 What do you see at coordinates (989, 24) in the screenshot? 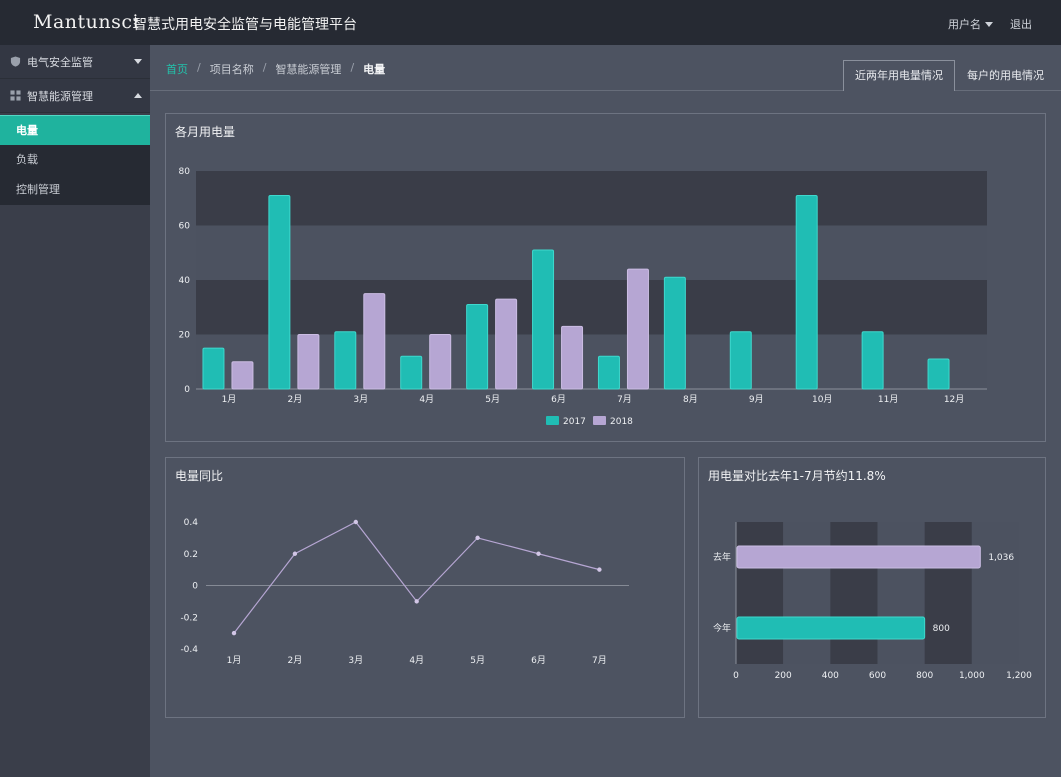
I see `chevron-down-icon` at bounding box center [989, 24].